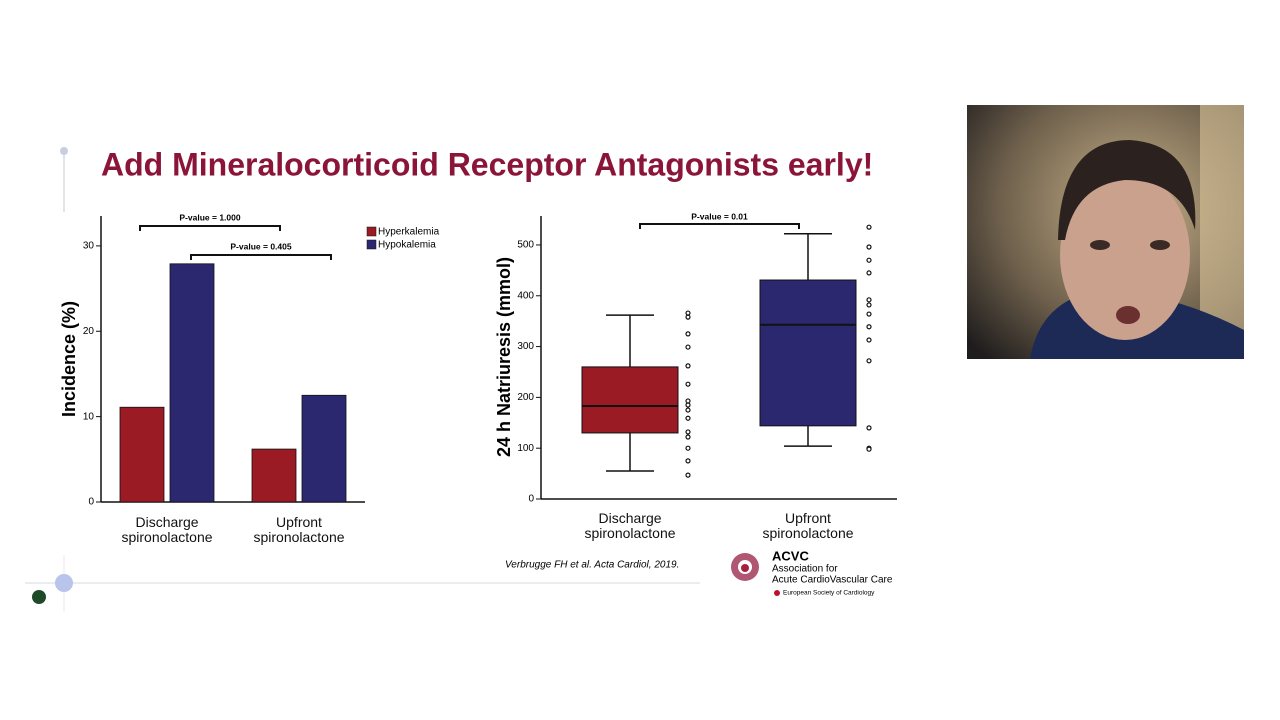  I want to click on webcam-hair, so click(1127, 190).